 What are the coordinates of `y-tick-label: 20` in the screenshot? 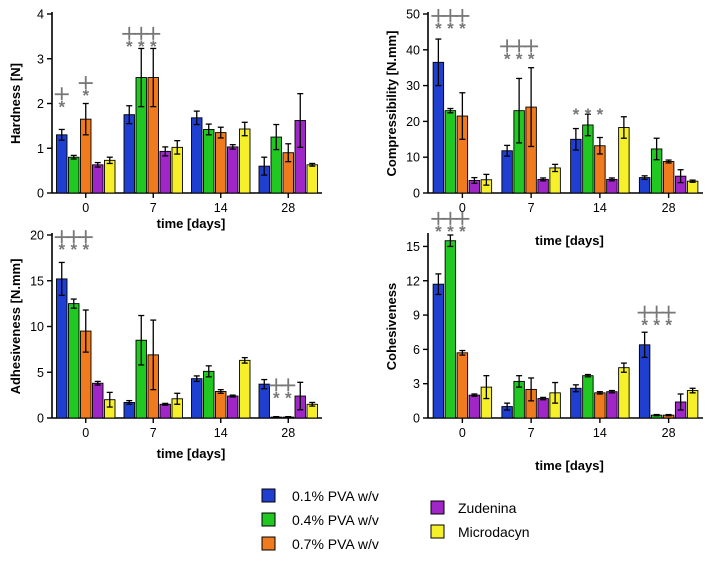 It's located at (413, 122).